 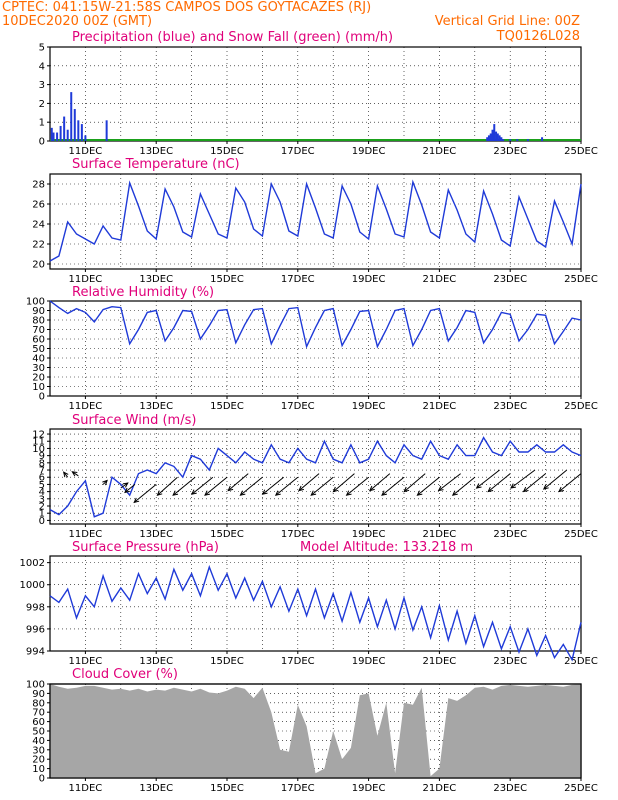 What do you see at coordinates (38, 732) in the screenshot?
I see `cloud-ytick-label: 50` at bounding box center [38, 732].